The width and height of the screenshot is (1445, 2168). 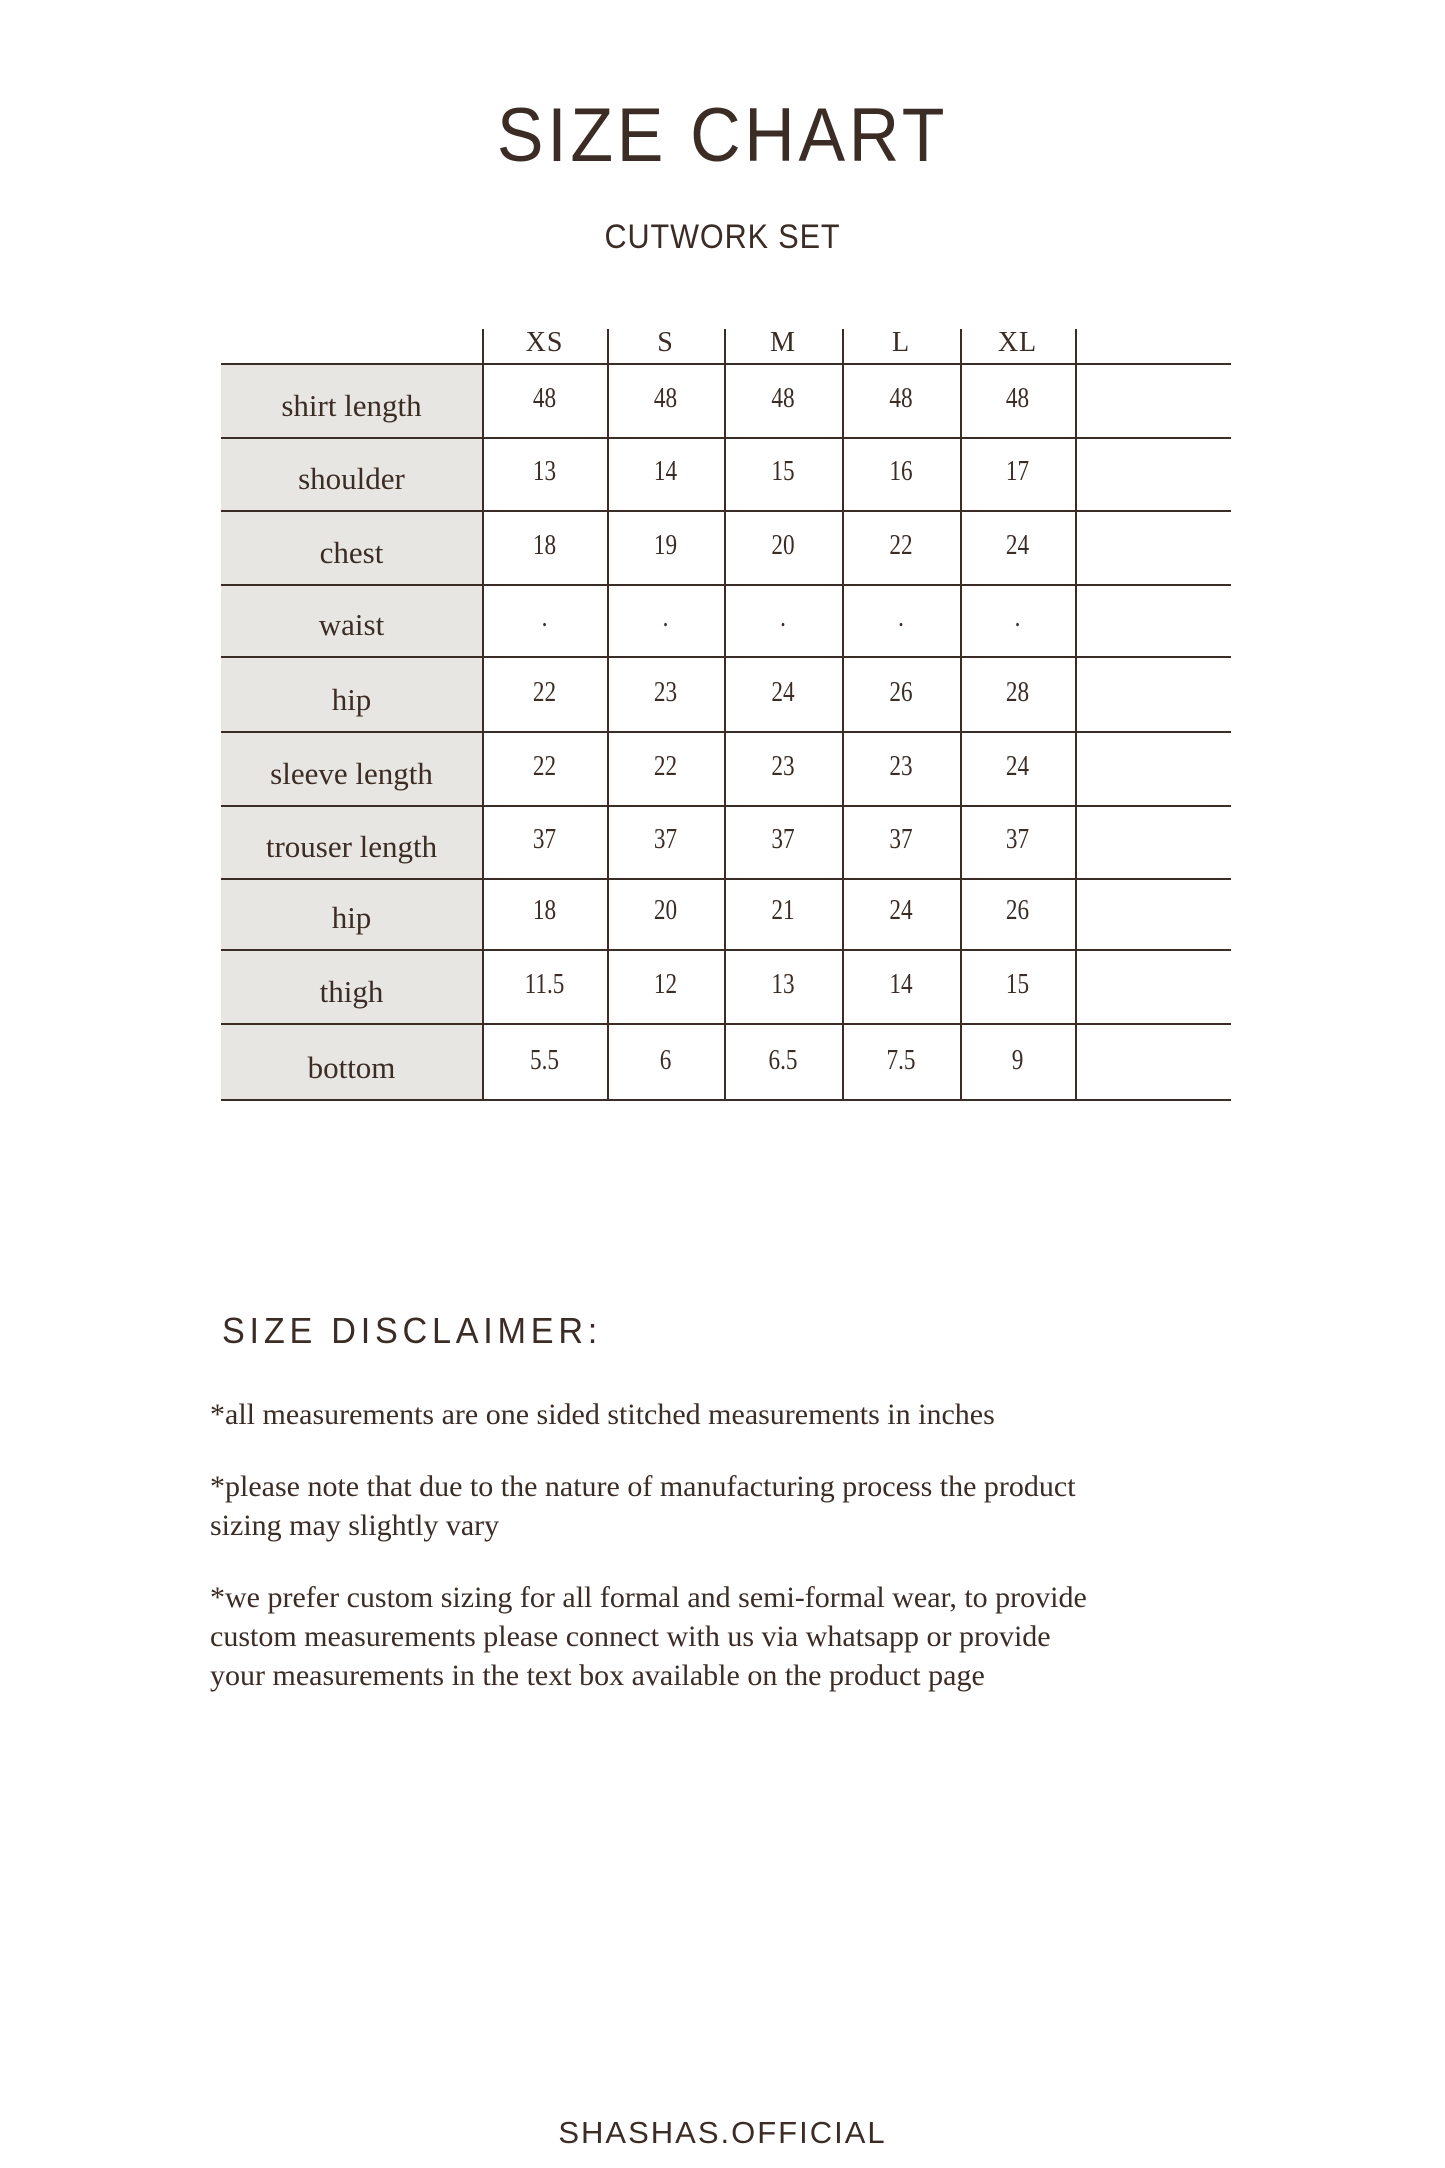 What do you see at coordinates (351, 699) in the screenshot?
I see `row-label: hip` at bounding box center [351, 699].